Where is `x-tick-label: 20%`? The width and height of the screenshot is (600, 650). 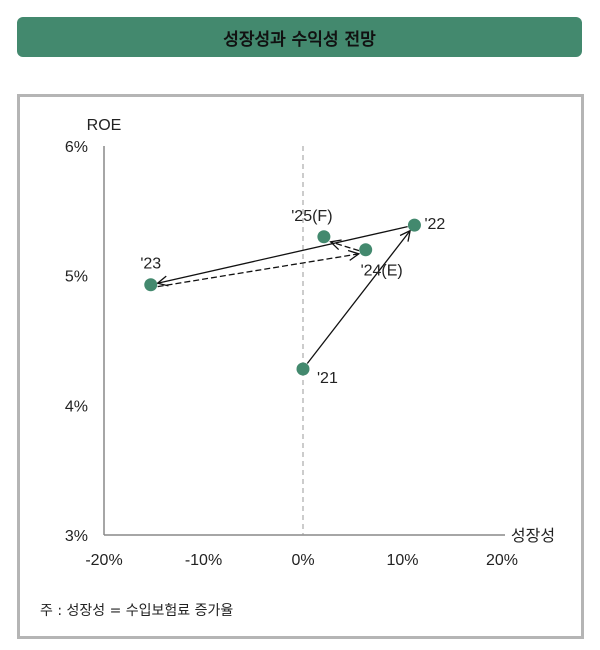
x-tick-label: 20% is located at coordinates (502, 560).